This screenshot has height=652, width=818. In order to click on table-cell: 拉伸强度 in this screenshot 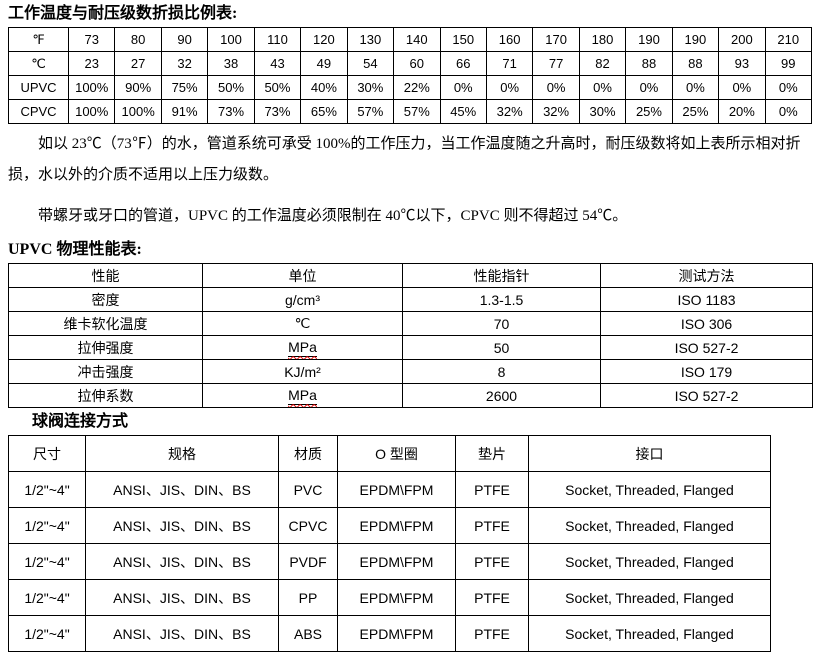, I will do `click(105, 347)`.